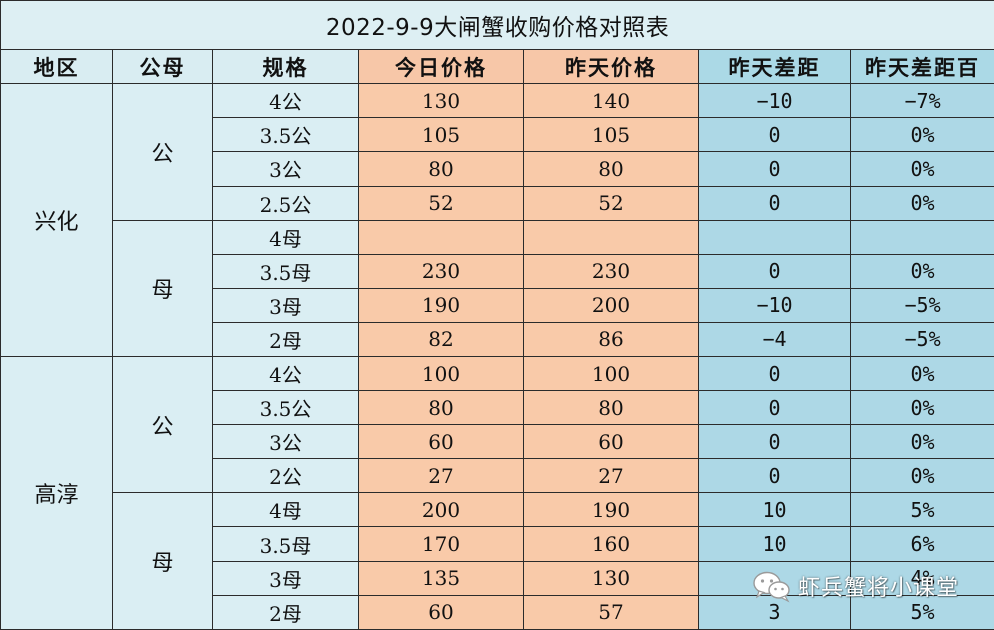  What do you see at coordinates (285, 67) in the screenshot?
I see `header-spec: 规格` at bounding box center [285, 67].